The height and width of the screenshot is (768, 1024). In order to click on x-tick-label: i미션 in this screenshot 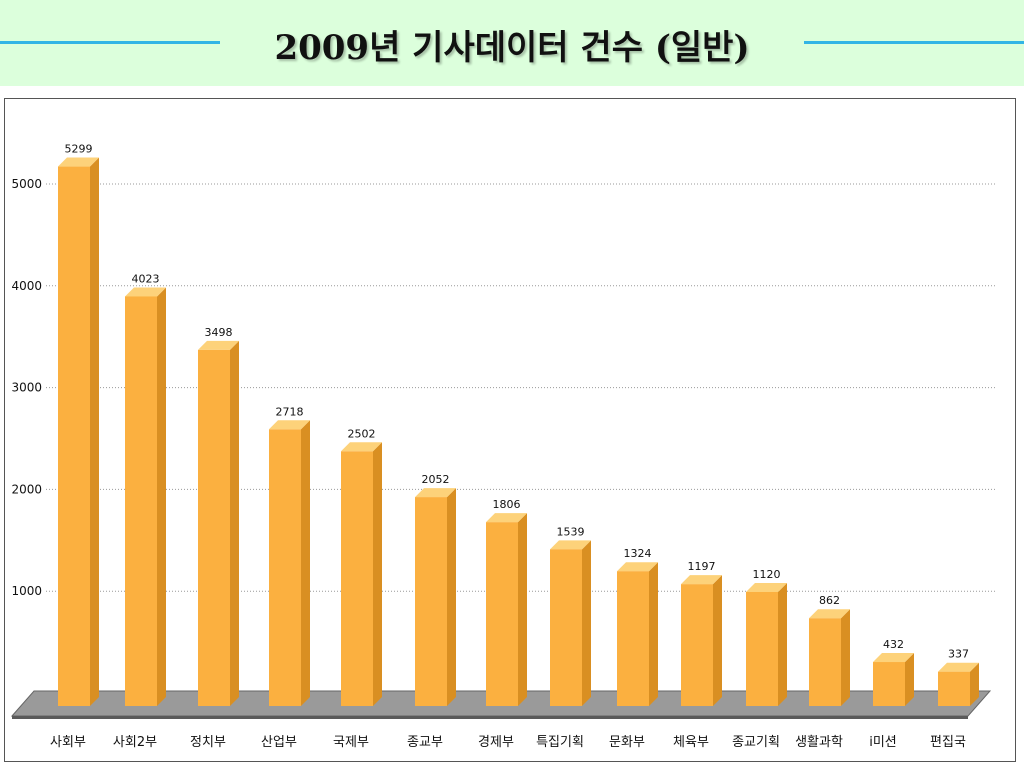, I will do `click(883, 742)`.